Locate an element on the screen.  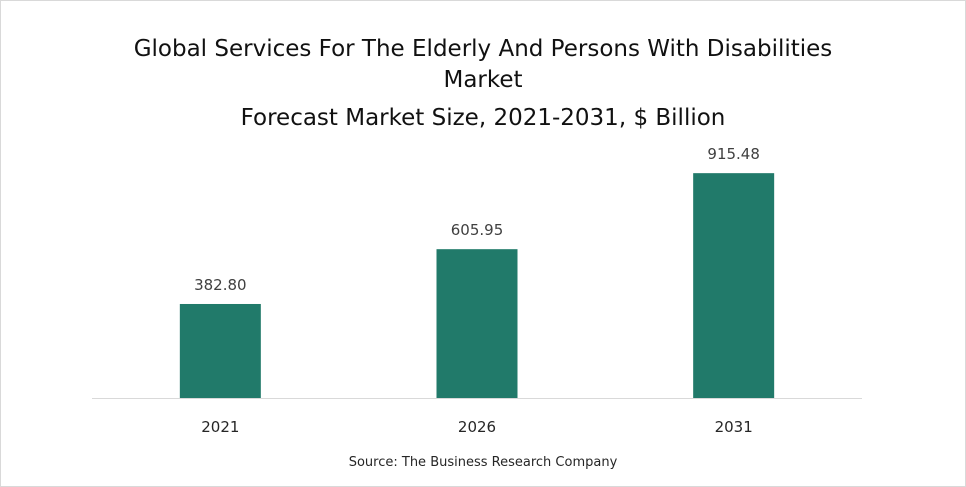
x-tick-labels: 2021 2026 2031 is located at coordinates (477, 427).